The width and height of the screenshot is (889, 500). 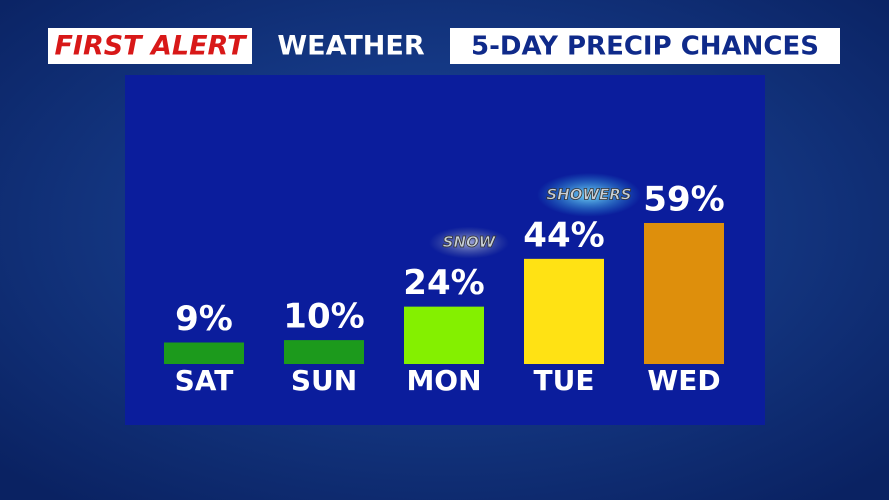 I want to click on category-label: SAT, so click(x=204, y=380).